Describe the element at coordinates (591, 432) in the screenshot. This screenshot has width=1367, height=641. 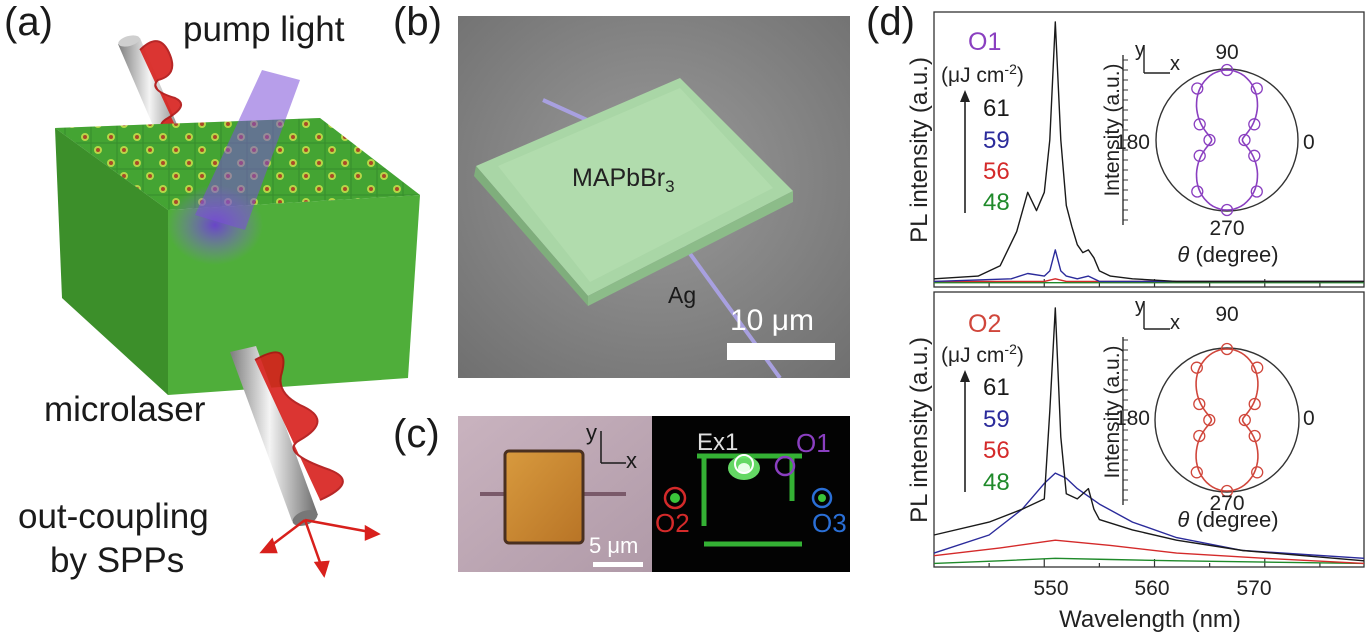
I see `axis-y-label-c: y` at that location.